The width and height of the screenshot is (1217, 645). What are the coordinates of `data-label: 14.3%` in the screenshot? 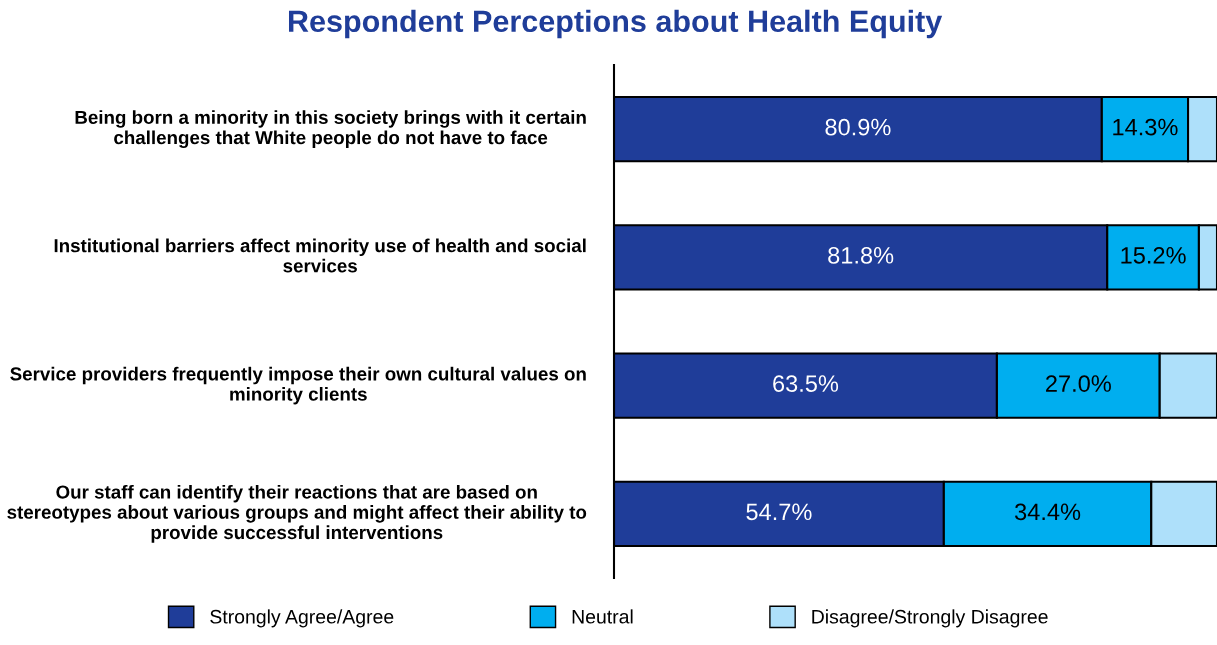 It's located at (1145, 127).